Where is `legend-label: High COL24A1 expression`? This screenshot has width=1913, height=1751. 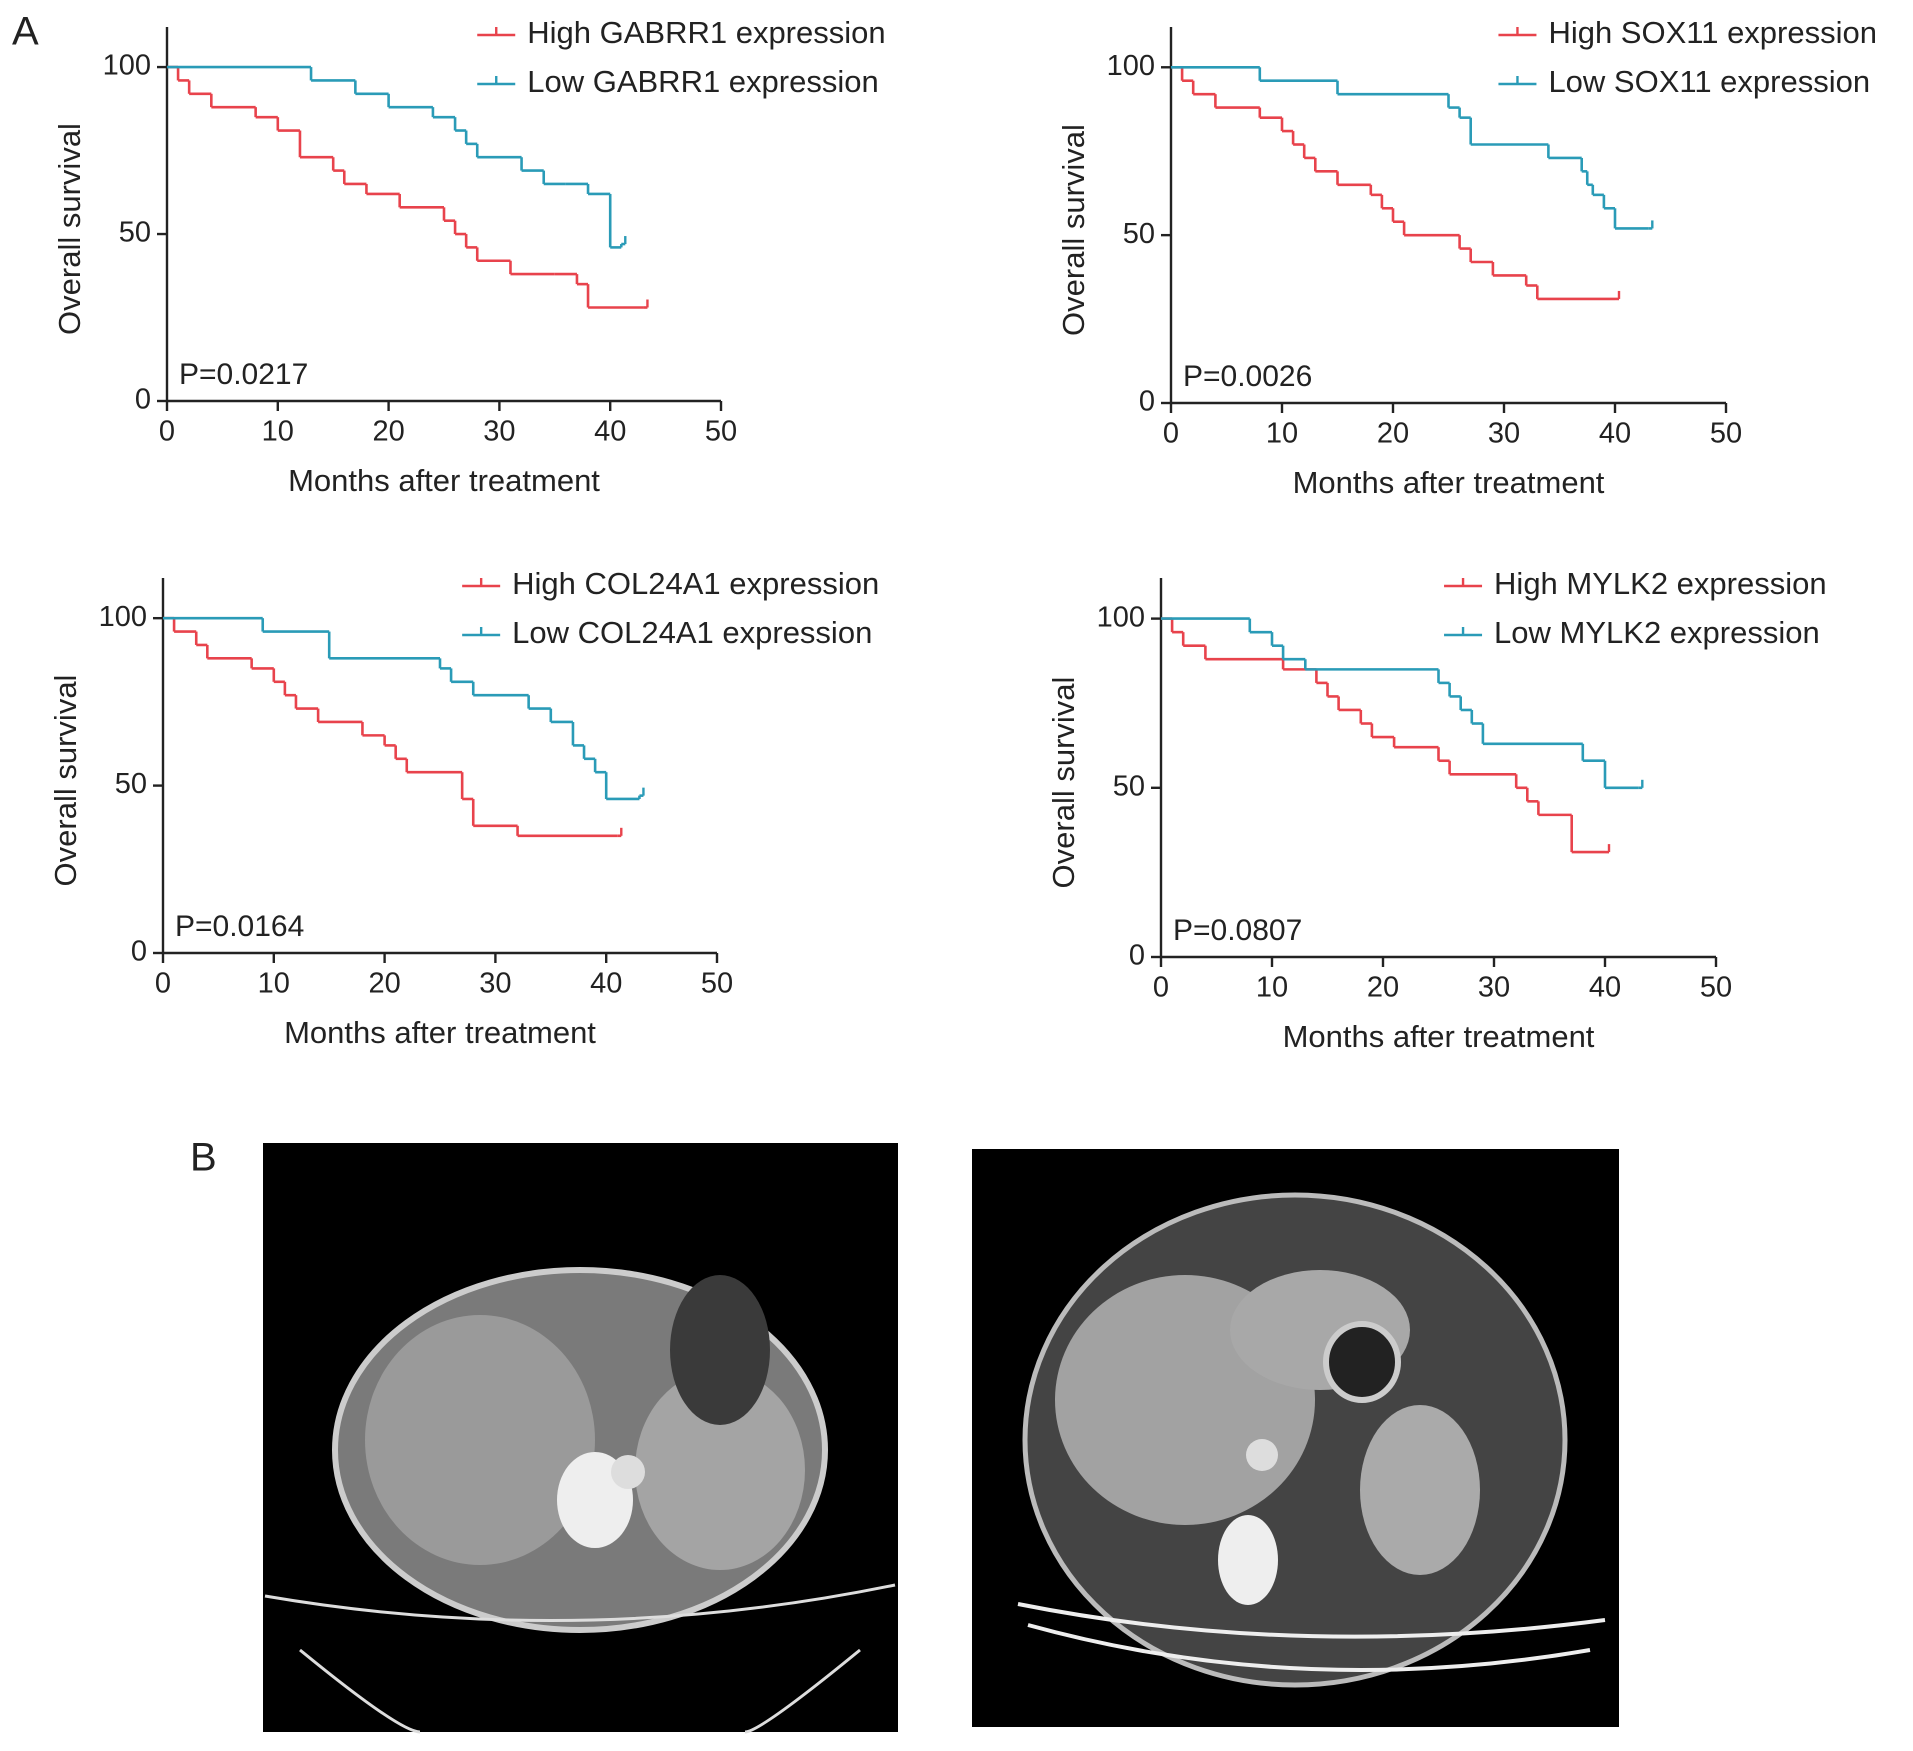
legend-label: High COL24A1 expression is located at coordinates (695, 583).